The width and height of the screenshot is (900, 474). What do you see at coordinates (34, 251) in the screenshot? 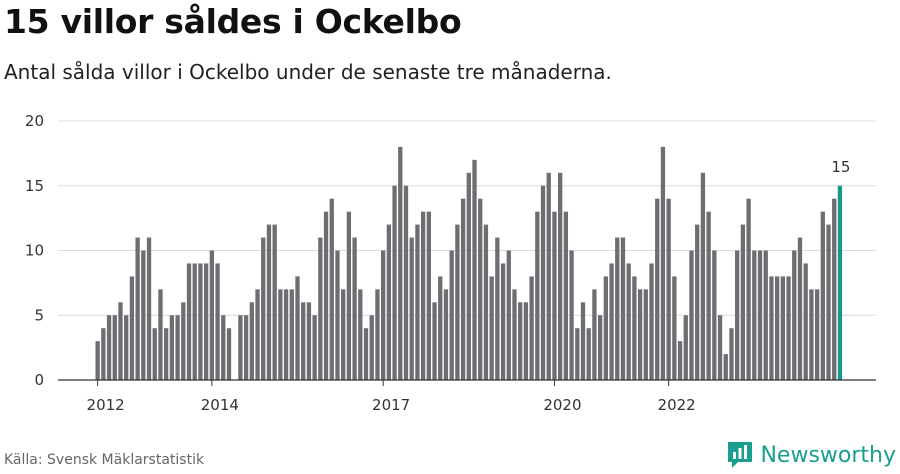
I see `y-tick-label-10: 10` at bounding box center [34, 251].